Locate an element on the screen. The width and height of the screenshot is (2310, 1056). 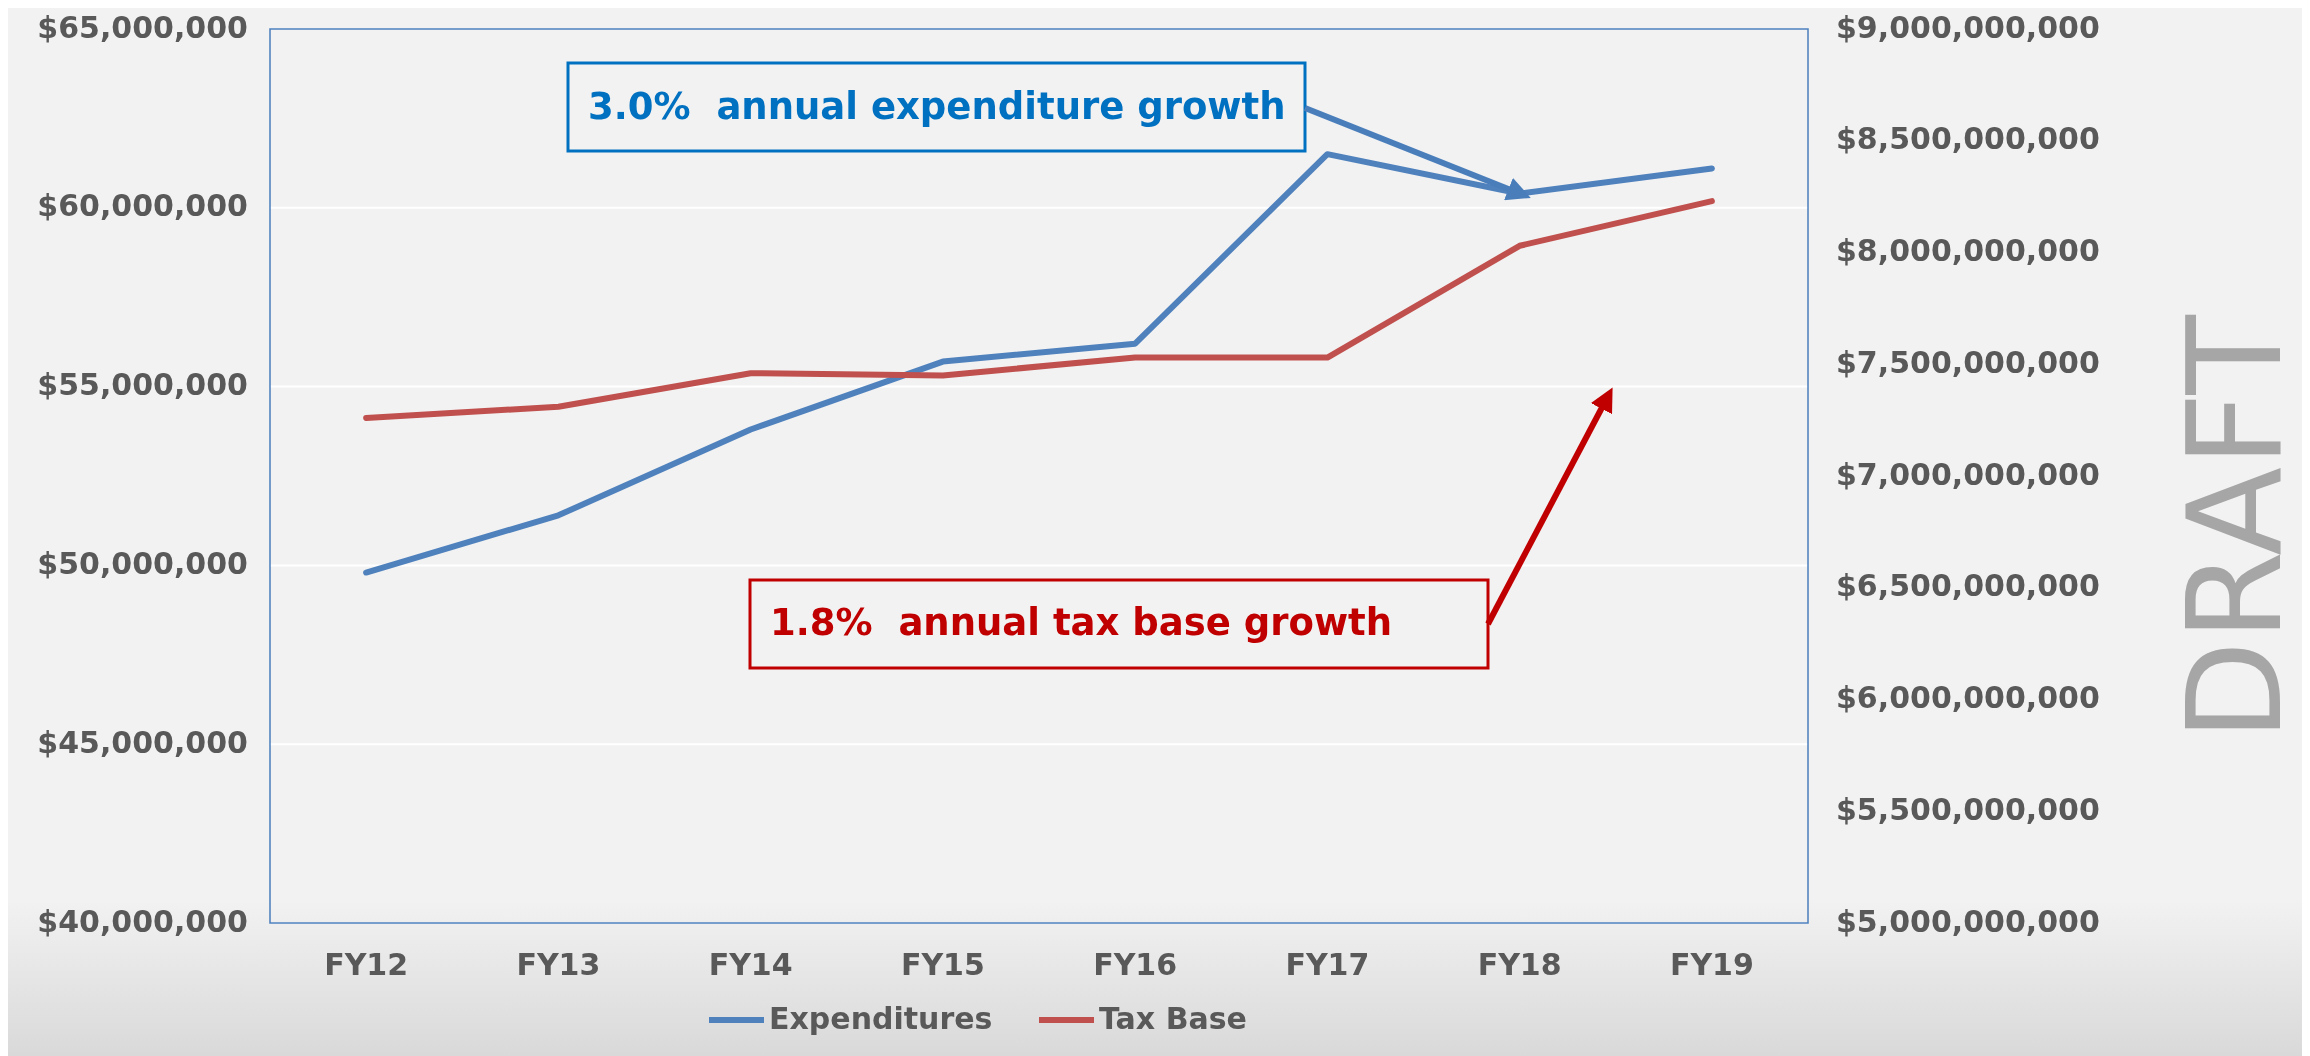
y2-tick-label: $5,000,000,000 is located at coordinates (1968, 921).